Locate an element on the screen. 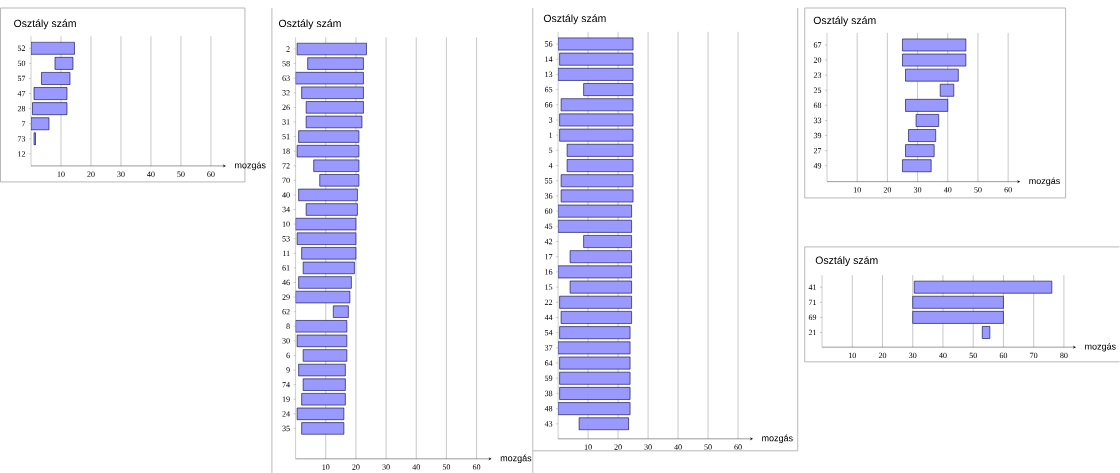 This screenshot has height=473, width=1120. y-tick-label: 46 is located at coordinates (286, 282).